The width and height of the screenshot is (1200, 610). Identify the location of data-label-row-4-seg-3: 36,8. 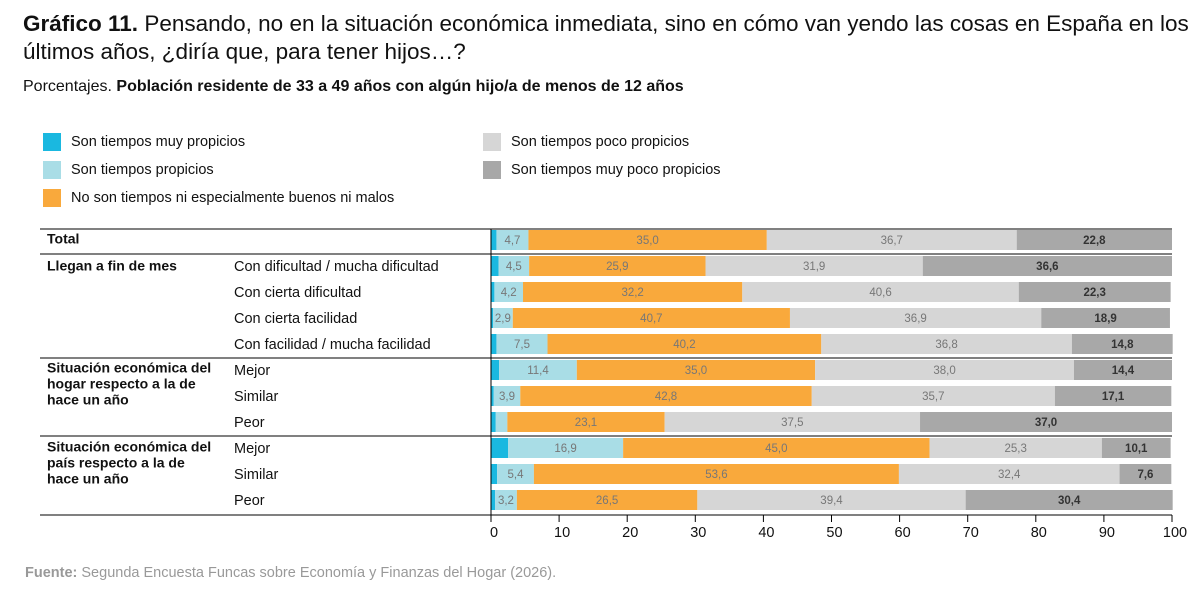
(946, 345).